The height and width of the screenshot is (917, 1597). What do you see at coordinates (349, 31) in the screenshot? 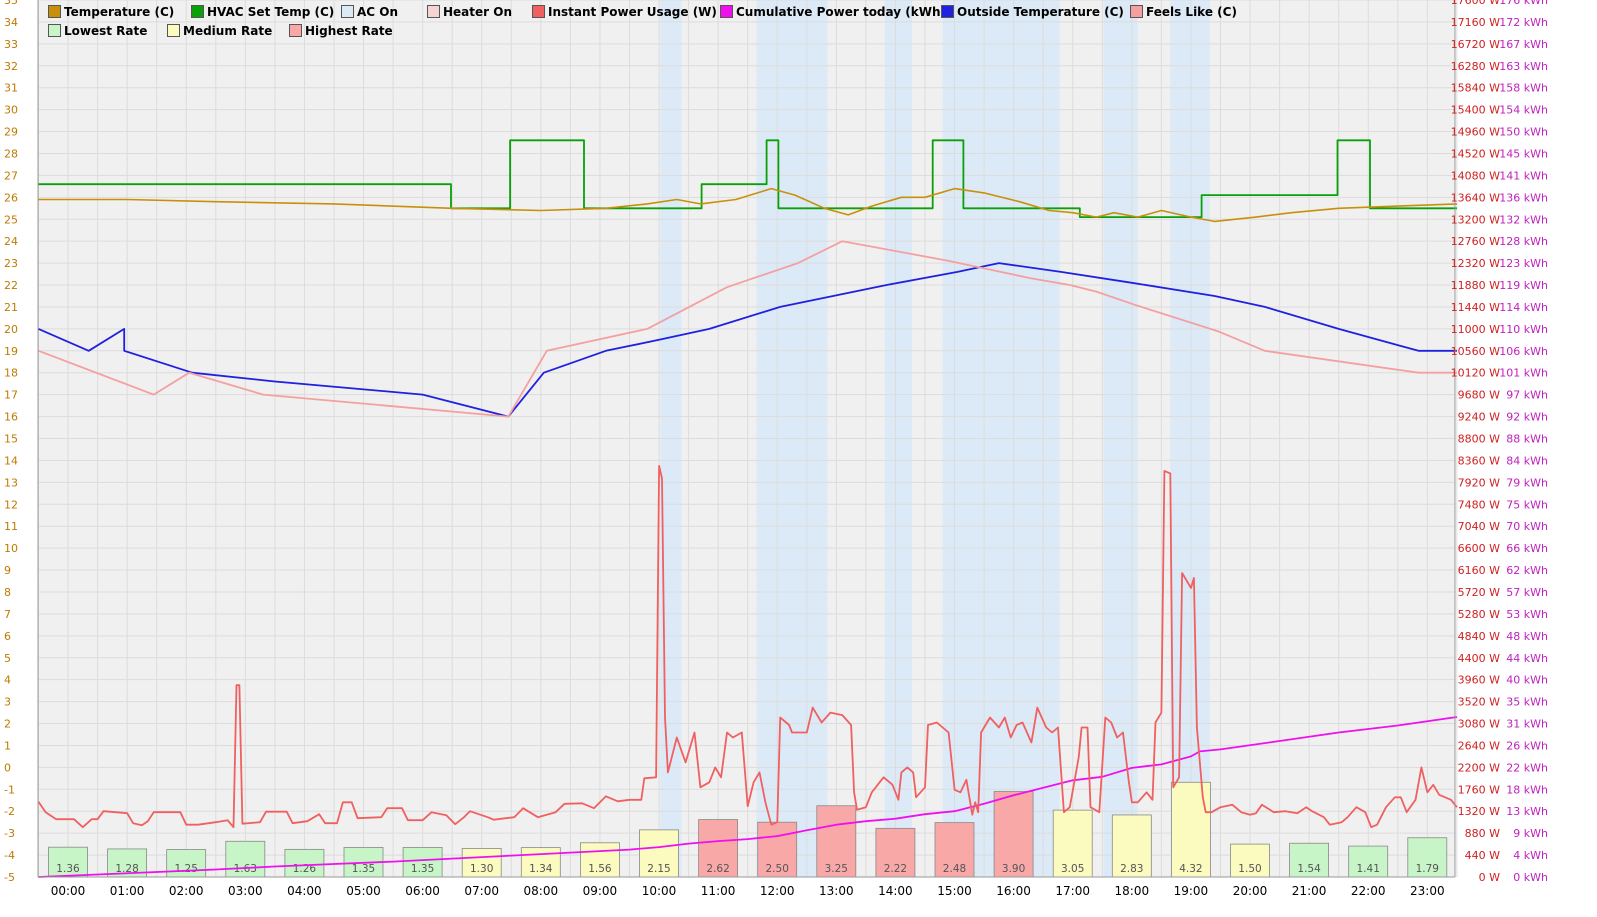
I see `legend-label: Highest Rate` at bounding box center [349, 31].